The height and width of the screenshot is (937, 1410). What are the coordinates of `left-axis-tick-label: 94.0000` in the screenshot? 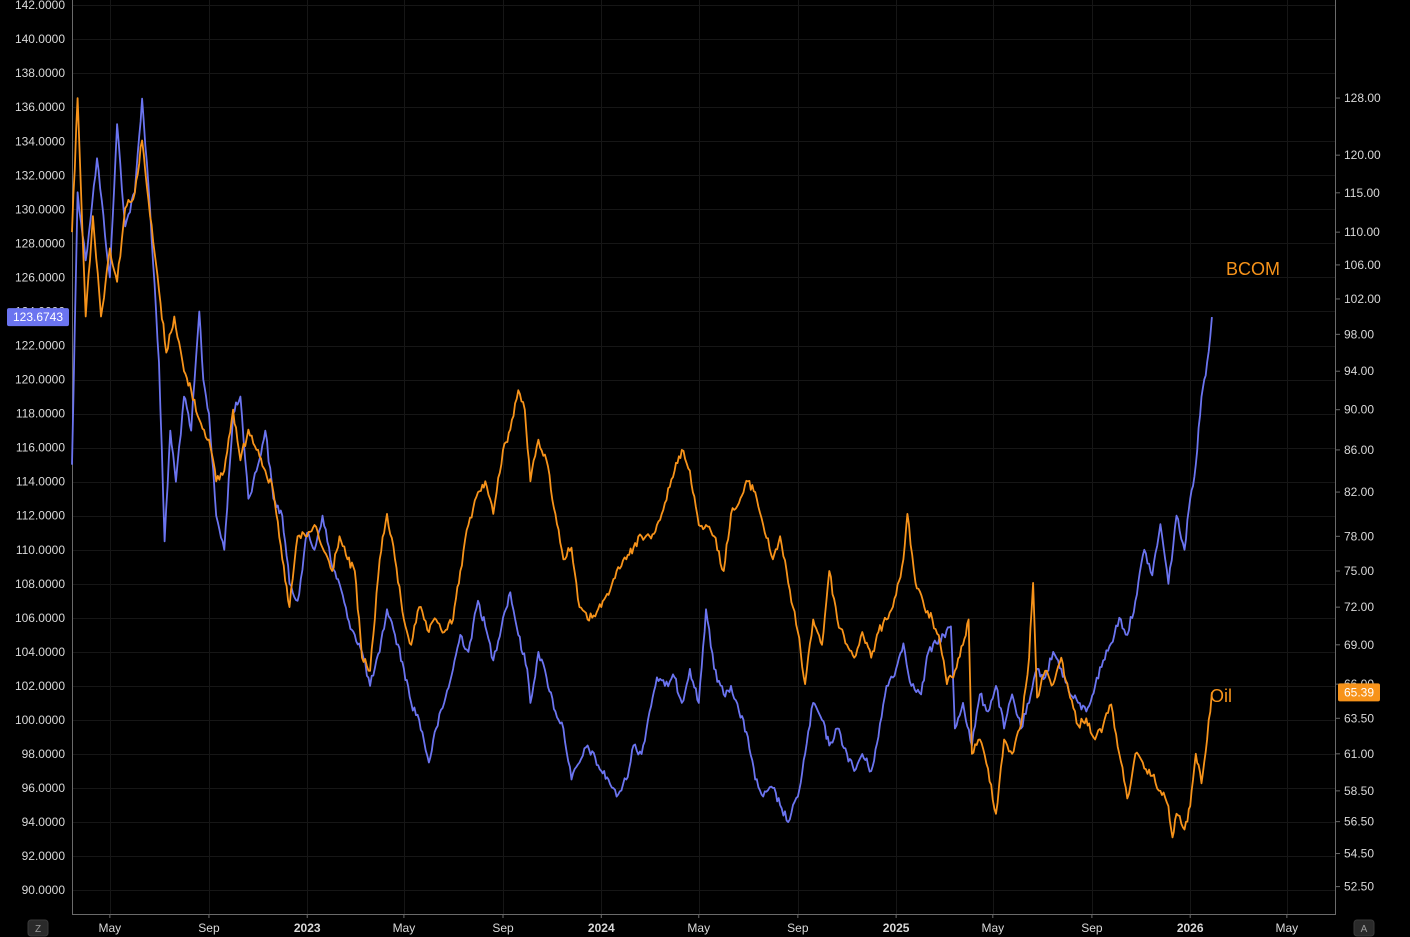 It's located at (44, 822).